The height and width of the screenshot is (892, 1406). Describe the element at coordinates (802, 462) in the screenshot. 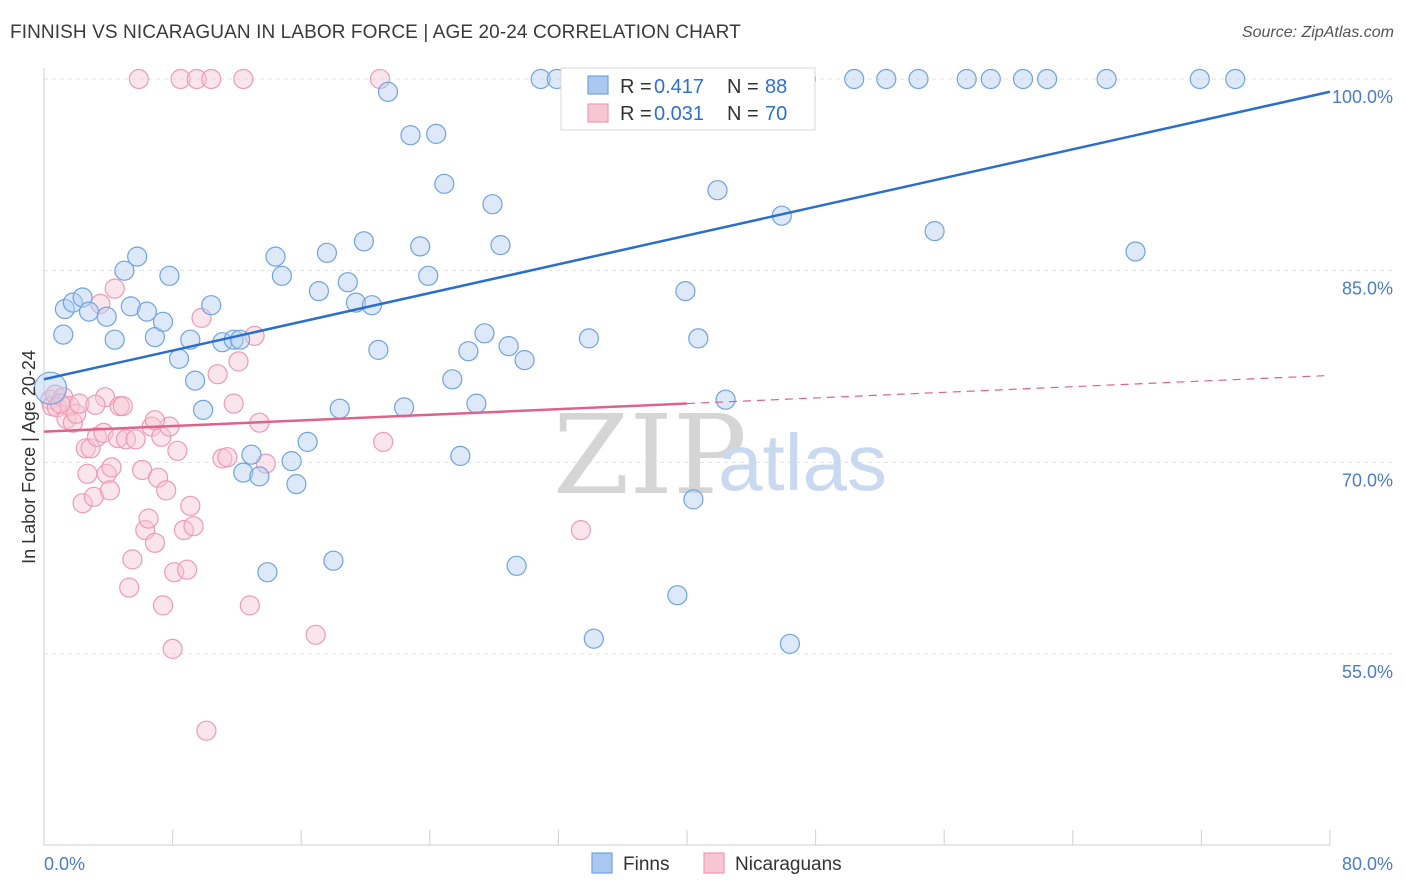

I see `watermark-atlas: atlas` at that location.